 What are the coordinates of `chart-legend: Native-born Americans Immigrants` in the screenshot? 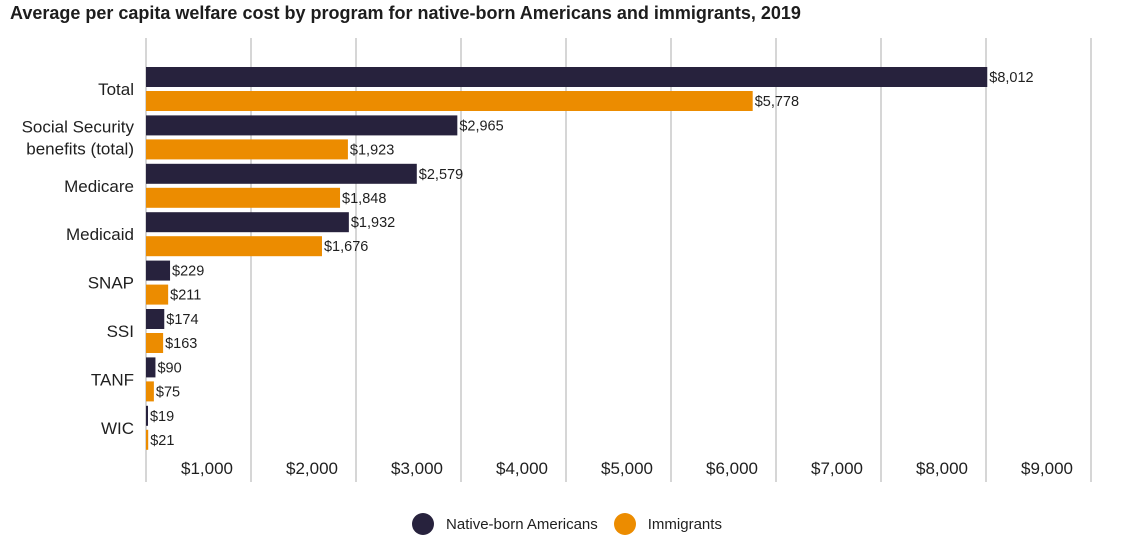 It's located at (567, 524).